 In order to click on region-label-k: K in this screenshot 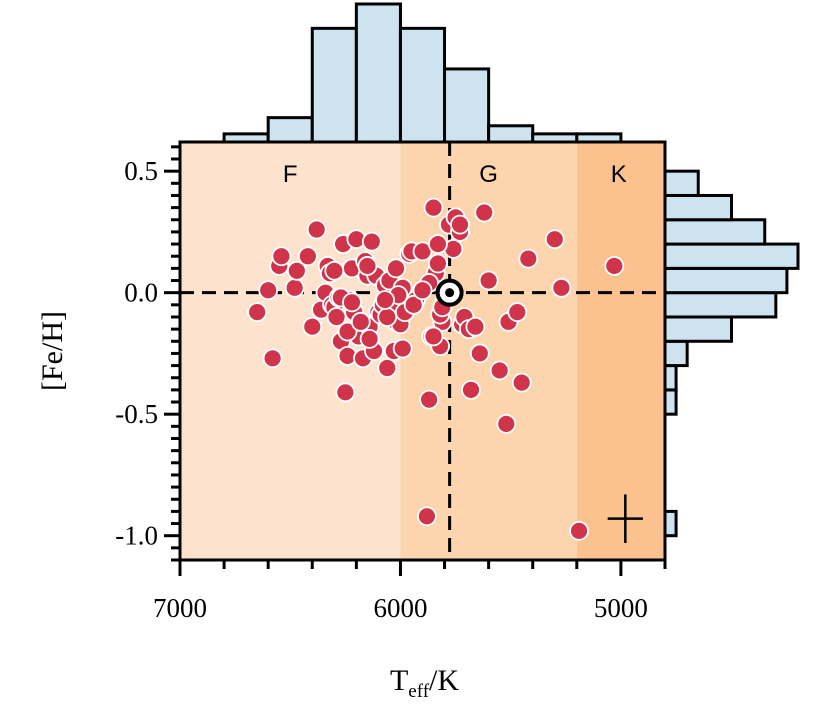, I will do `click(619, 174)`.